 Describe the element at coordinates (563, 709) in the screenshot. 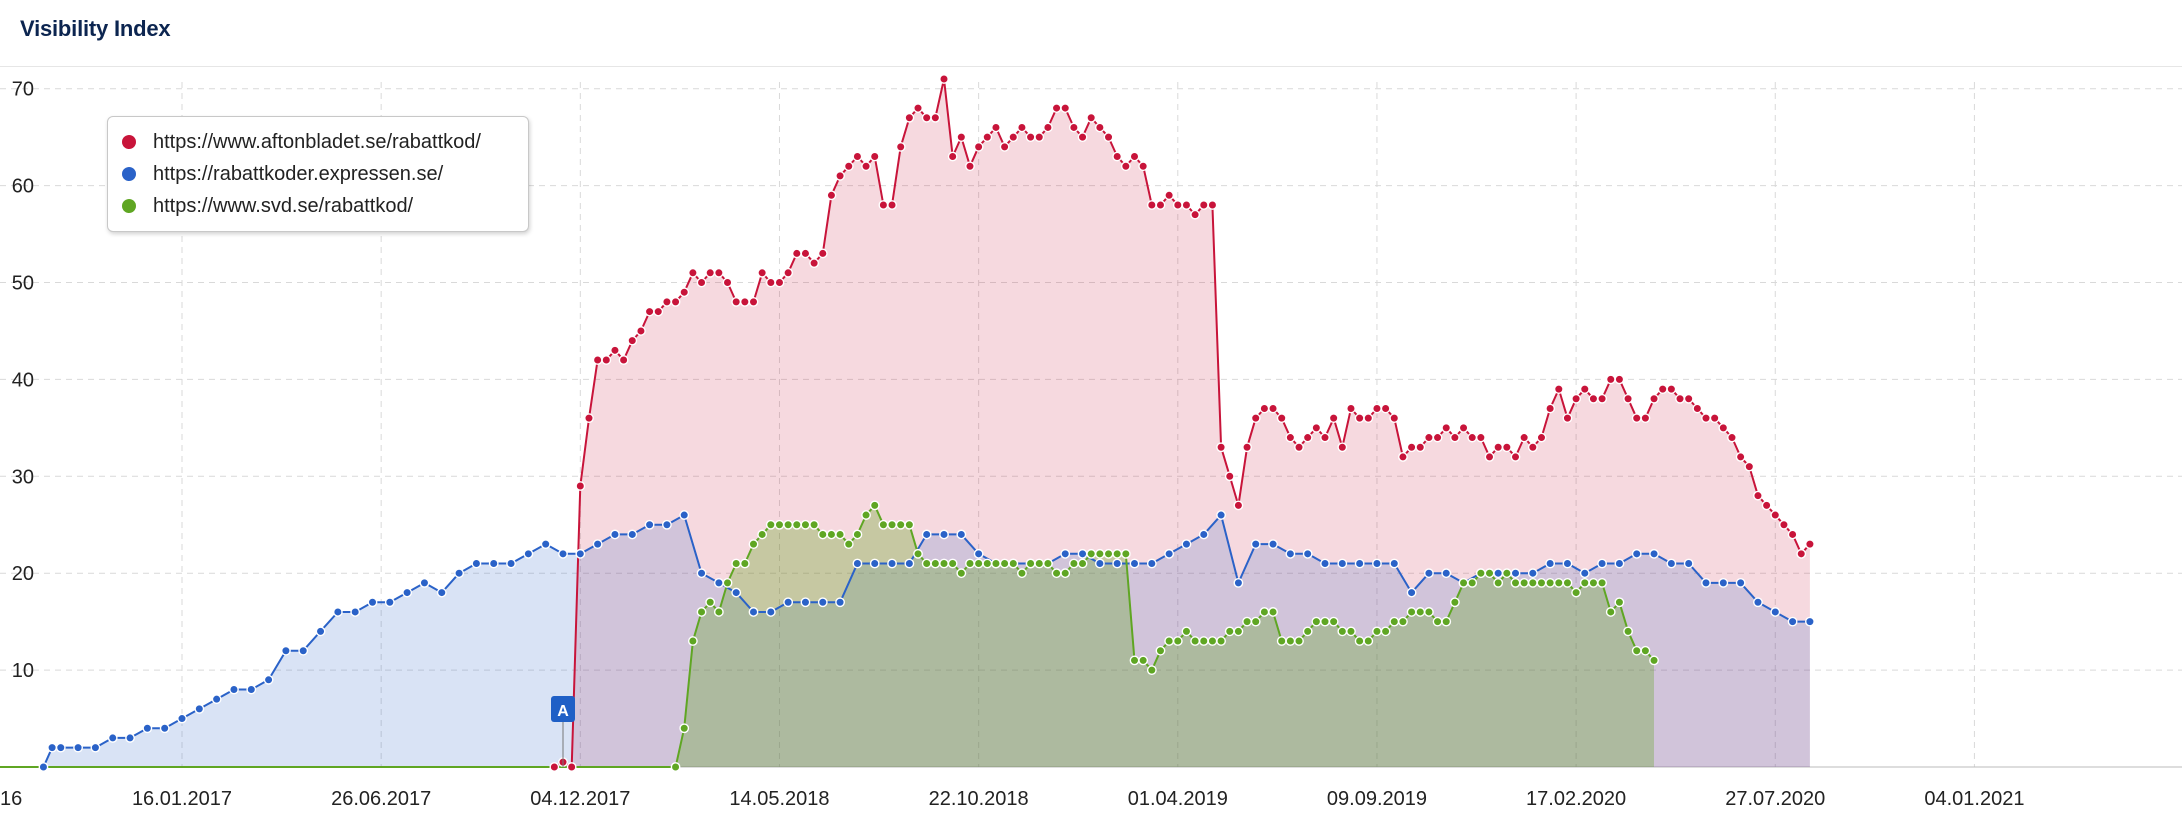

I see `annotation-badge` at that location.